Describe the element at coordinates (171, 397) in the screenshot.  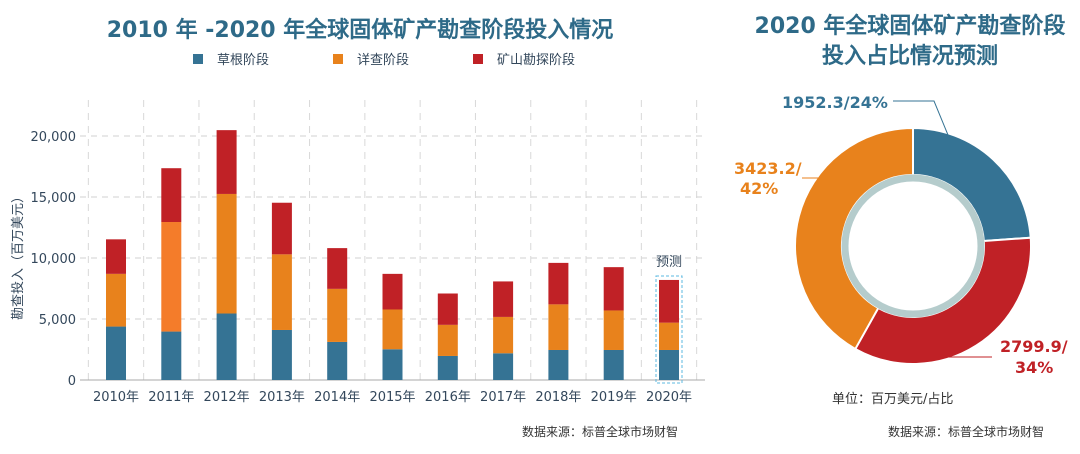
I see `x-tick-label: 2011年` at that location.